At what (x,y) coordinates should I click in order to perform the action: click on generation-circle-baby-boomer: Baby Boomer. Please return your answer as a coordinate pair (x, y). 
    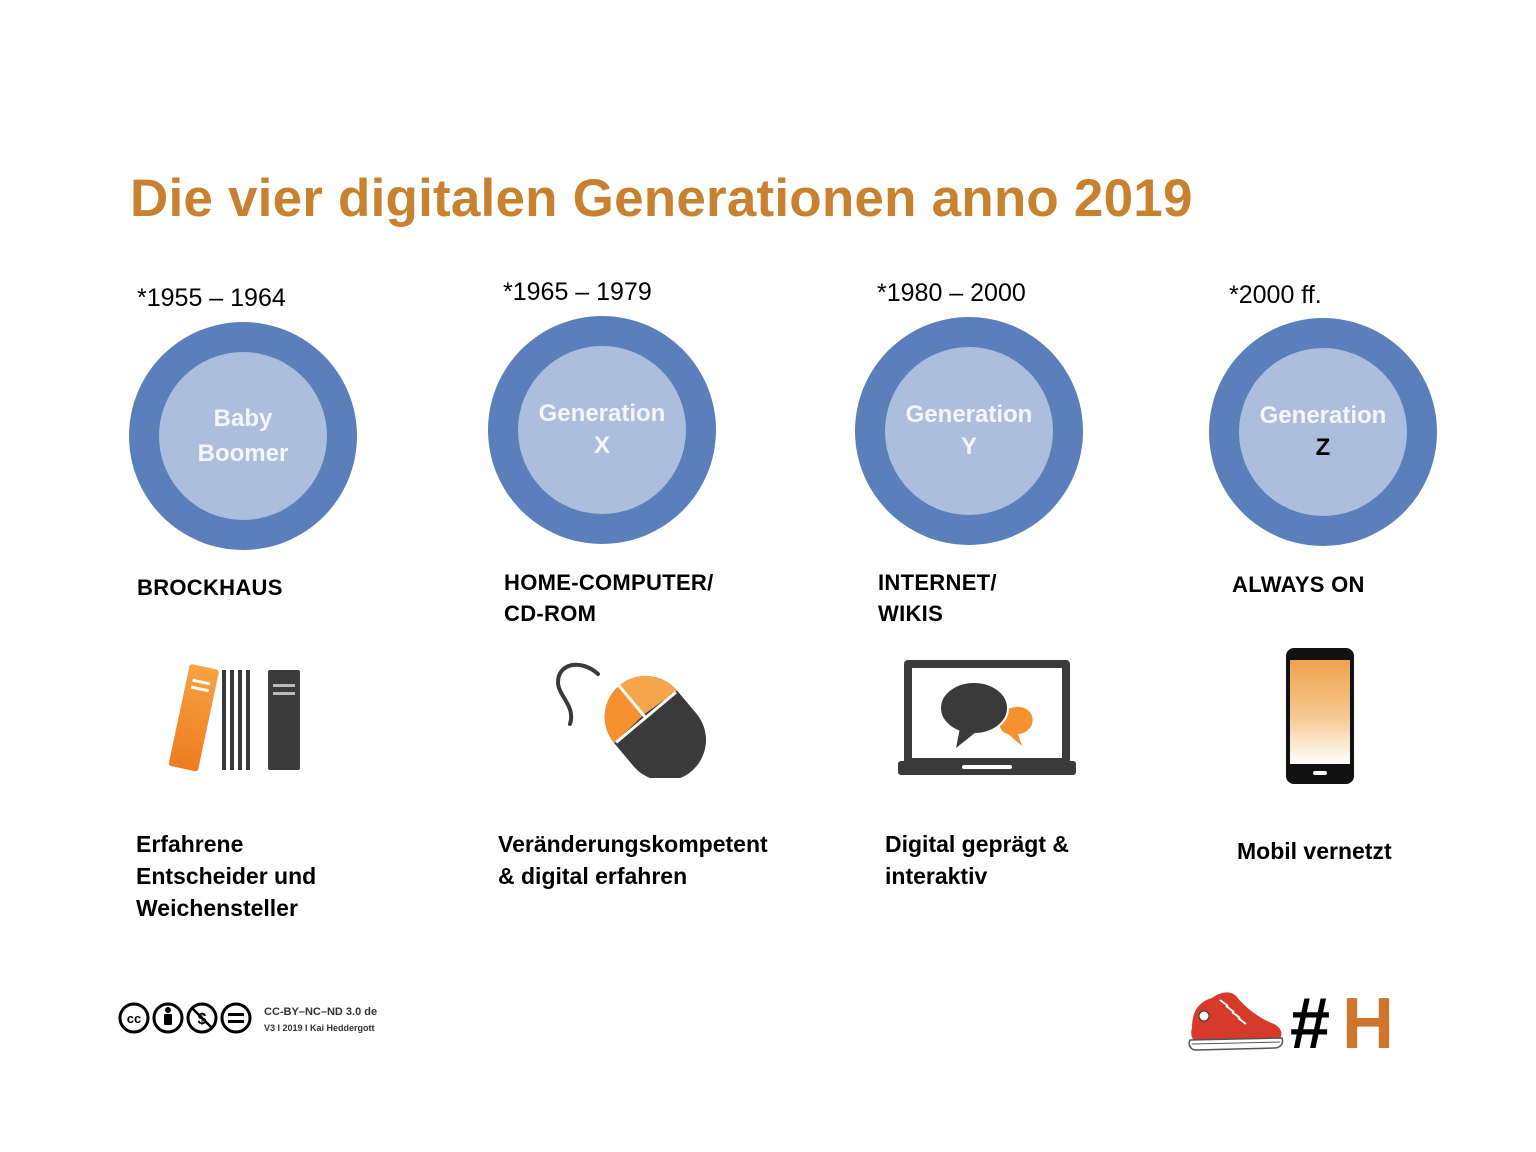
    Looking at the image, I should click on (243, 436).